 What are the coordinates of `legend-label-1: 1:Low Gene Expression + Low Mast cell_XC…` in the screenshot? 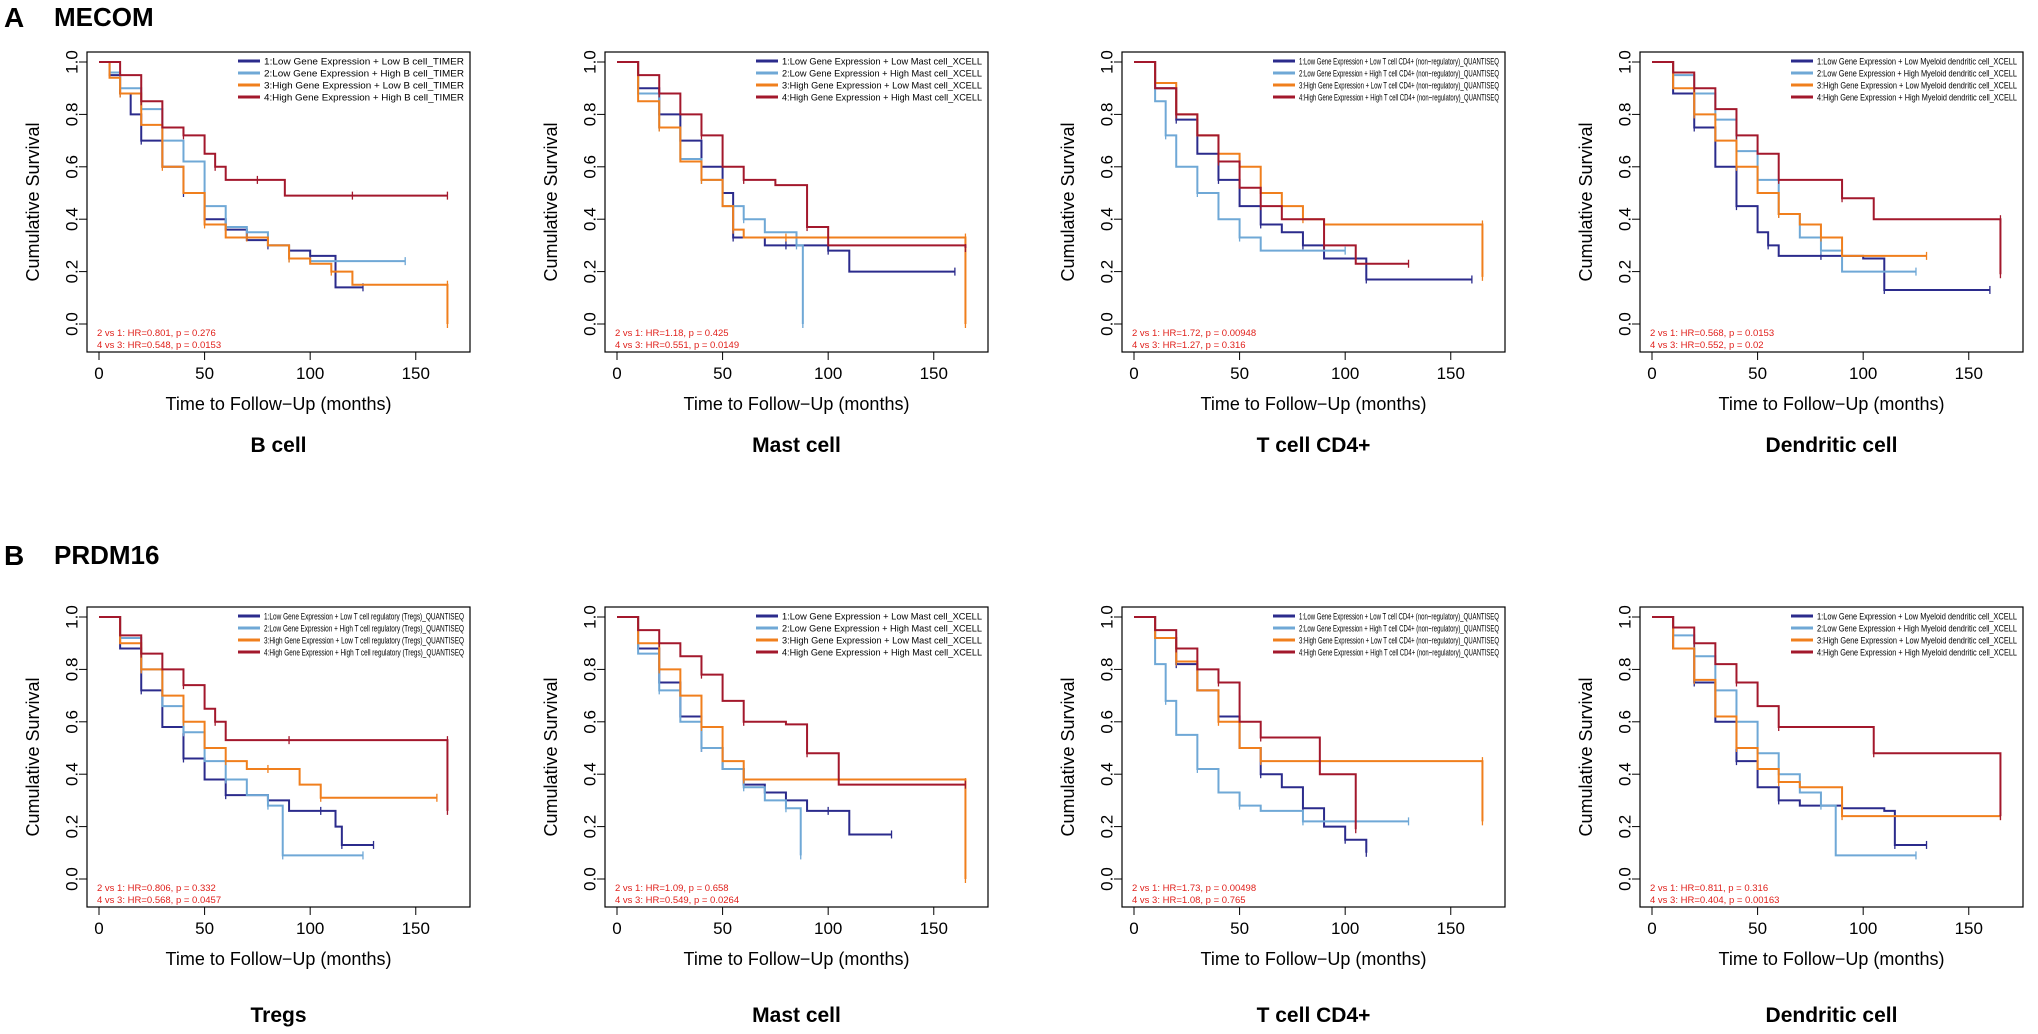 It's located at (882, 62).